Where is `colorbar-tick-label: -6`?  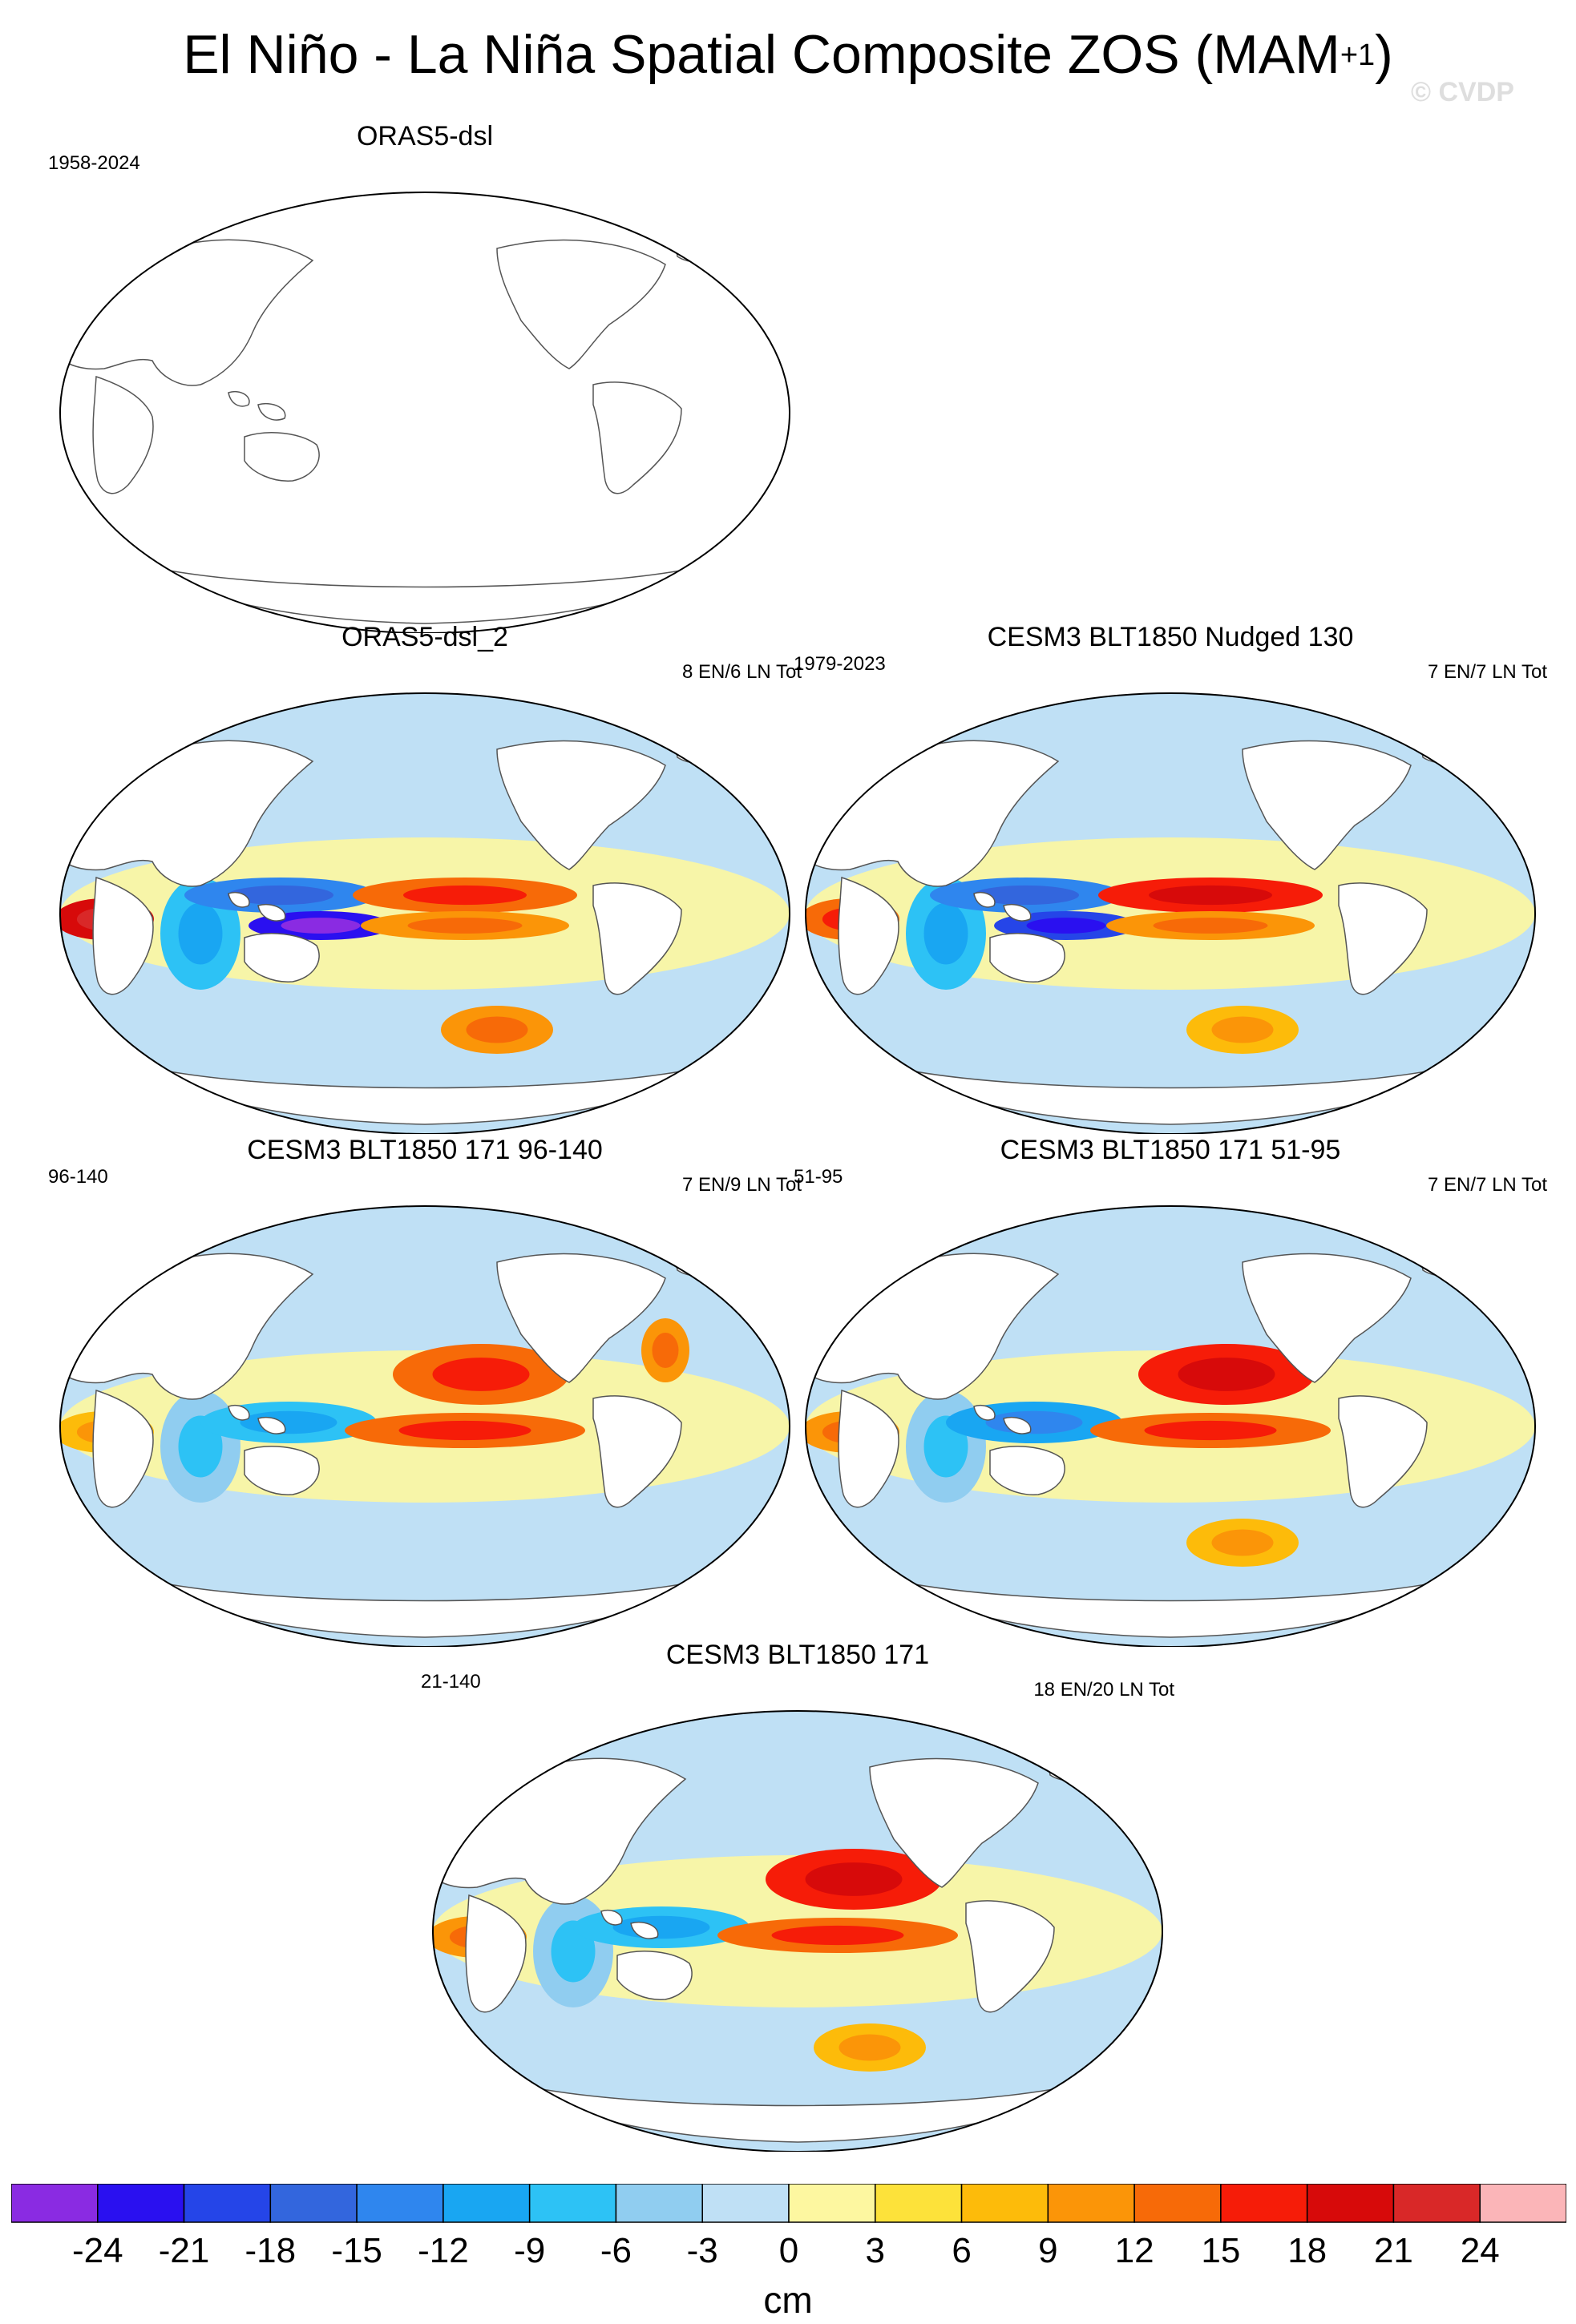
colorbar-tick-label: -6 is located at coordinates (616, 2250).